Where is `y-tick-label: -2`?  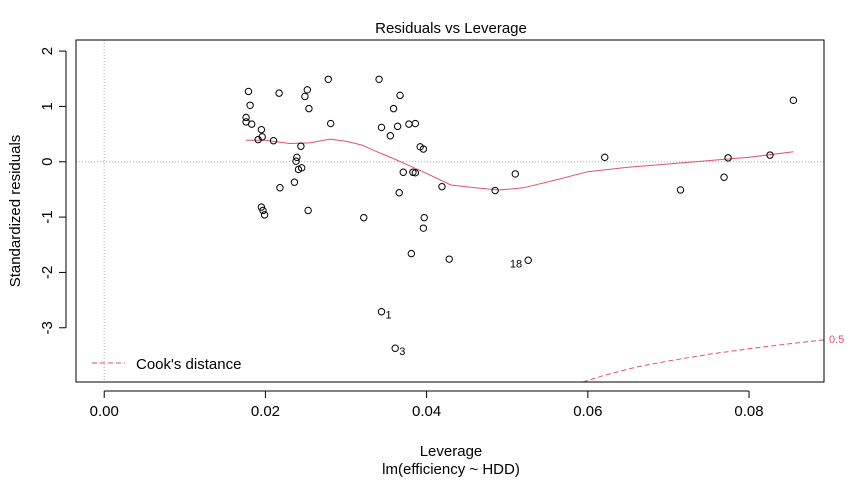 y-tick-label: -2 is located at coordinates (47, 272).